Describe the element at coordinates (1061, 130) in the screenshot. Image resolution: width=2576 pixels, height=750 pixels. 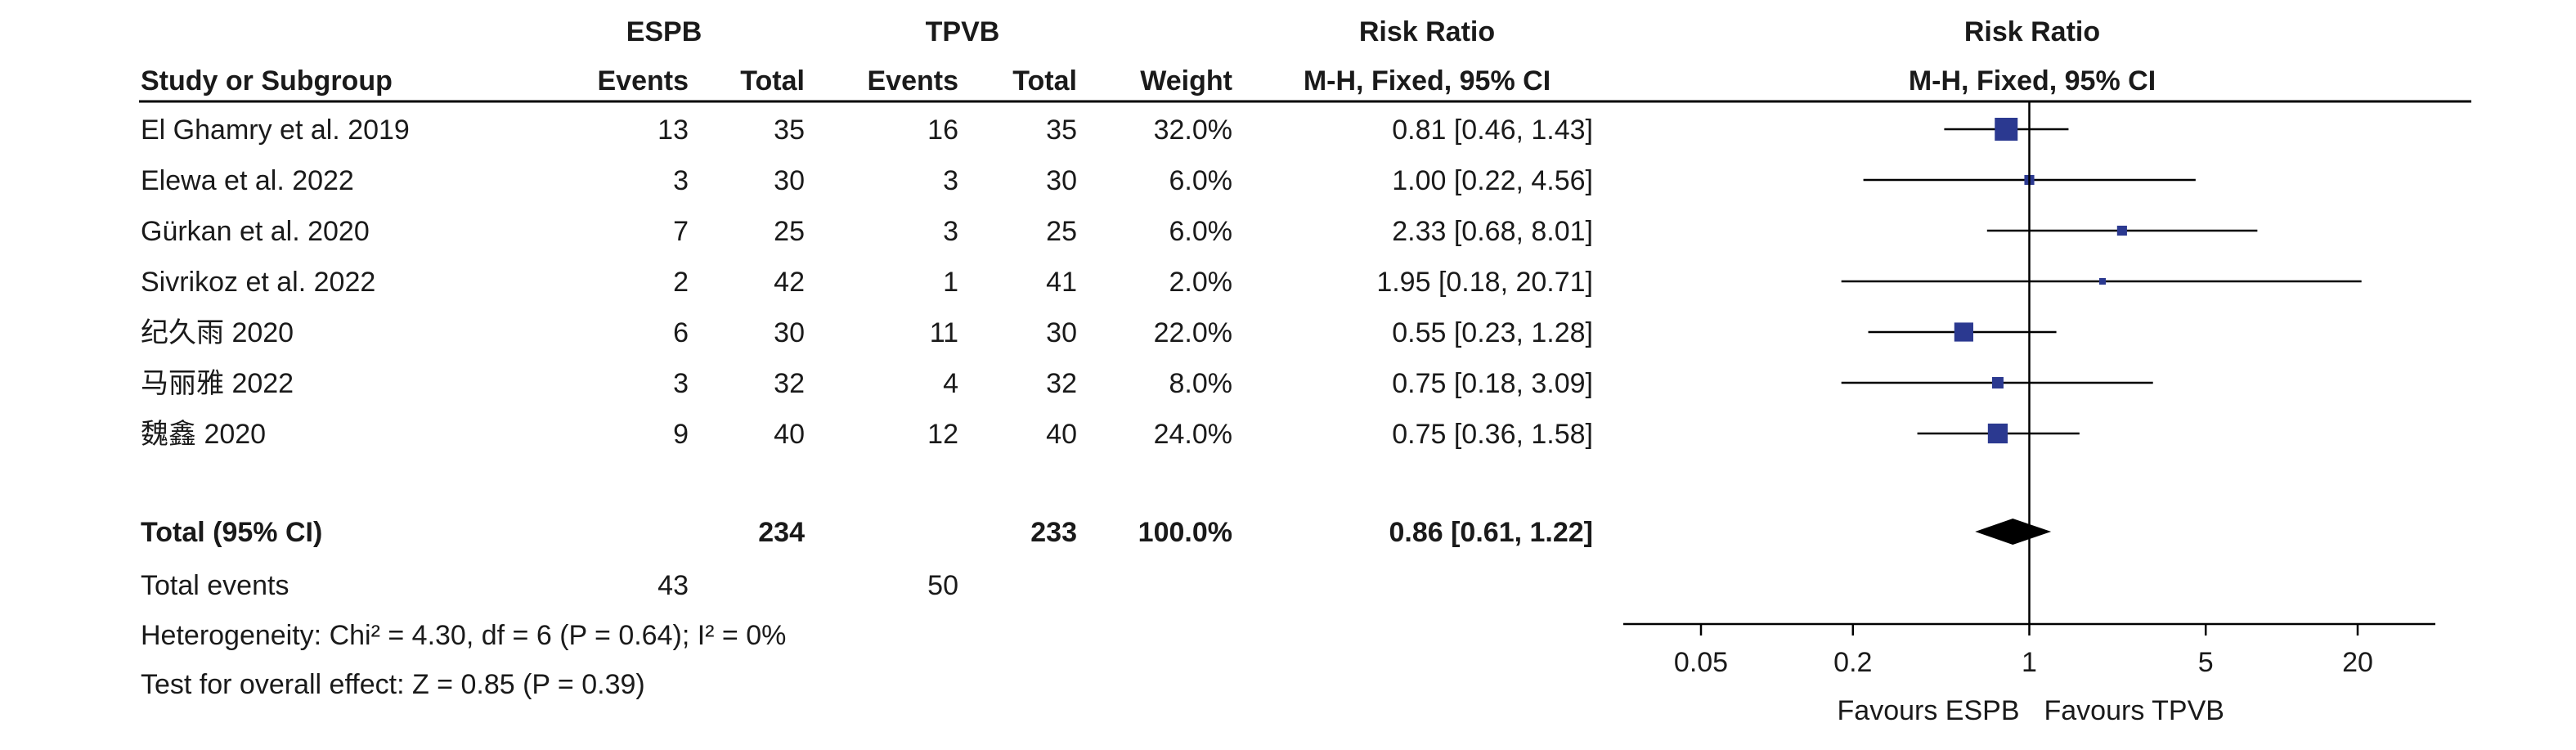
I see `tpvb-total-cell: 35` at that location.